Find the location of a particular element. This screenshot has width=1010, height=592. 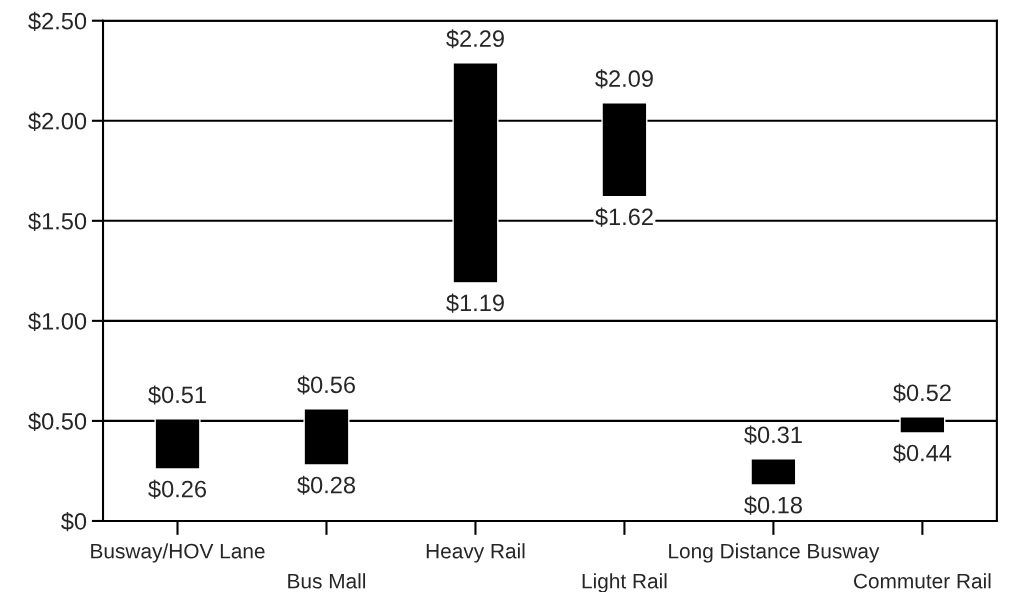

y-tick-label: $2.50 is located at coordinates (57, 21).